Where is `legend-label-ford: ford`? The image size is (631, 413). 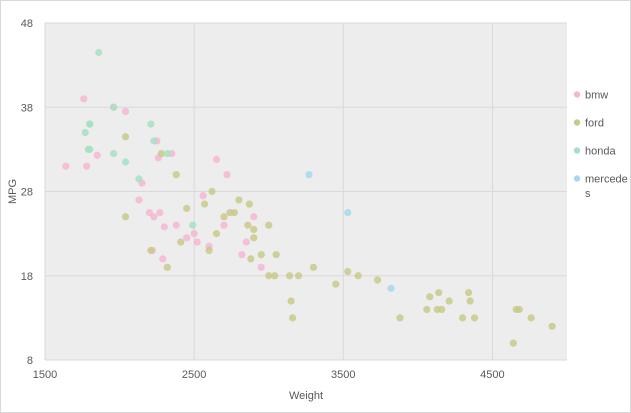
legend-label-ford: ford is located at coordinates (594, 124).